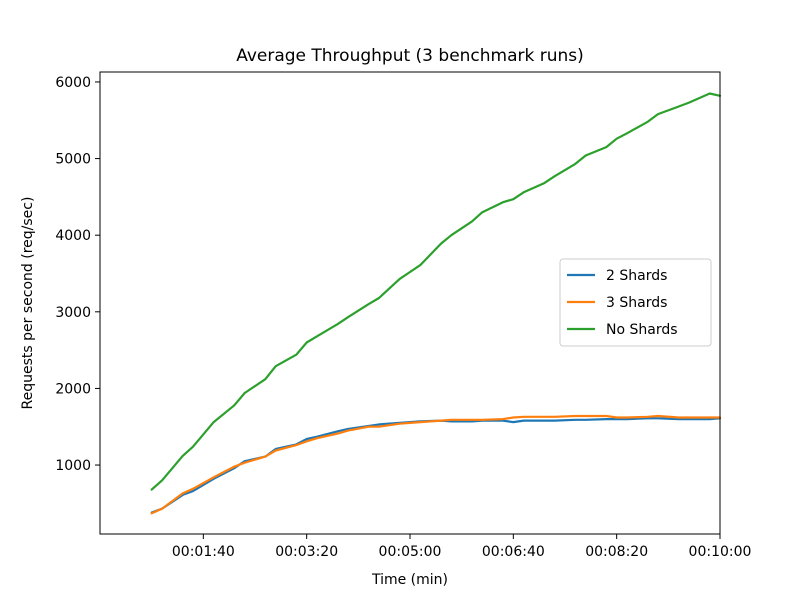 The image size is (800, 600). Describe the element at coordinates (636, 276) in the screenshot. I see `legend-label-2-shards: 2 Shards` at that location.